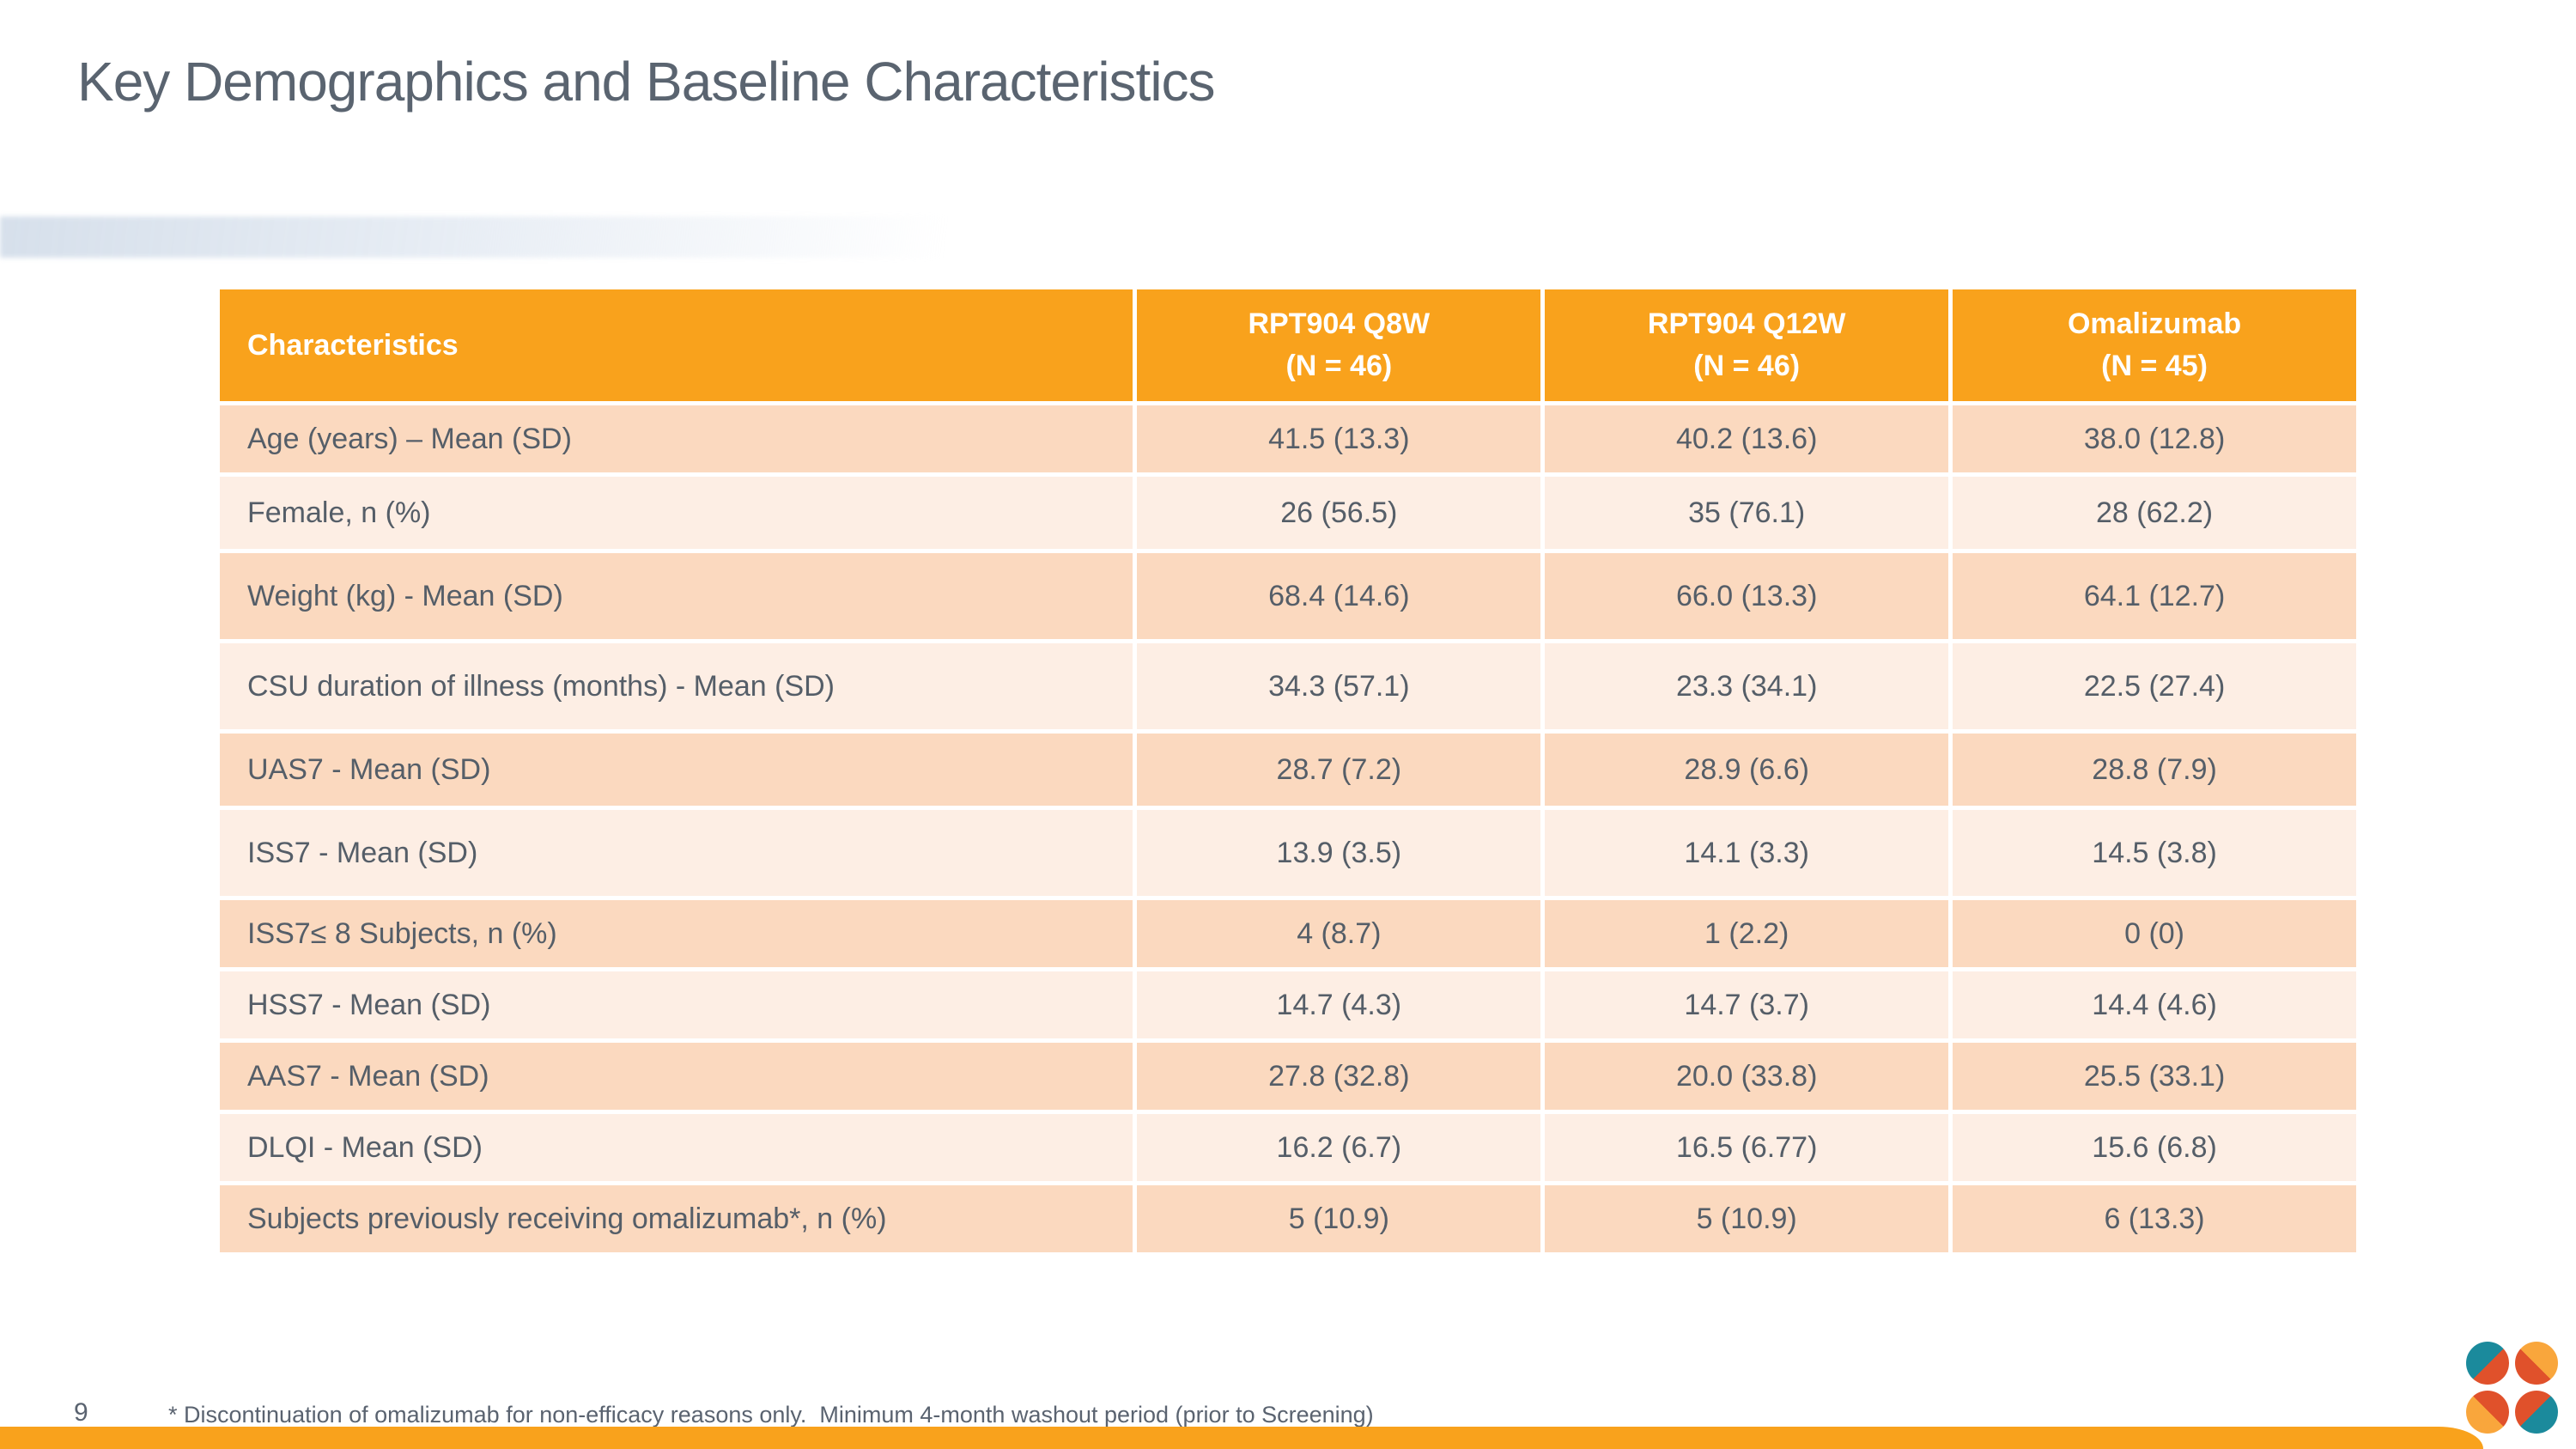 This screenshot has width=2576, height=1449. What do you see at coordinates (2155, 1147) in the screenshot?
I see `cell-value: 15.6 (6.8)` at bounding box center [2155, 1147].